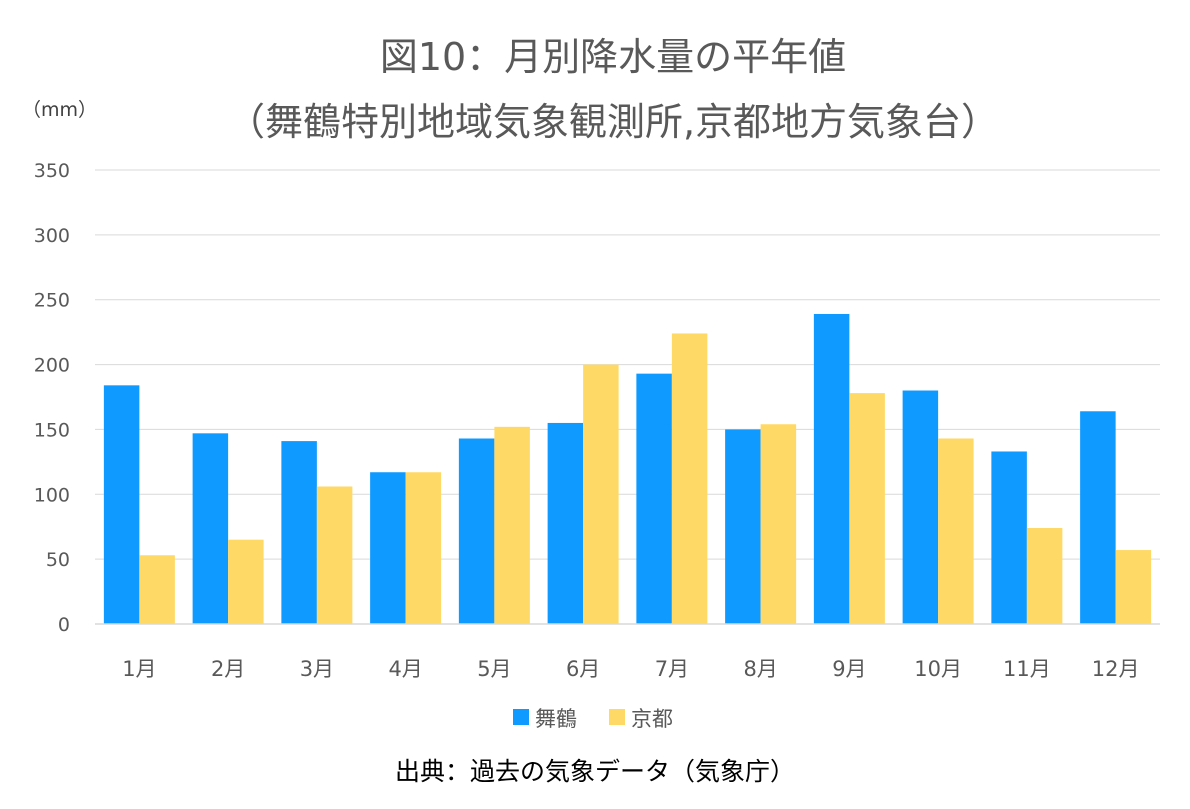 This screenshot has width=1190, height=809. I want to click on y-axis-tick-labels: 0 50 100 150 200 250 300 350, so click(52, 398).